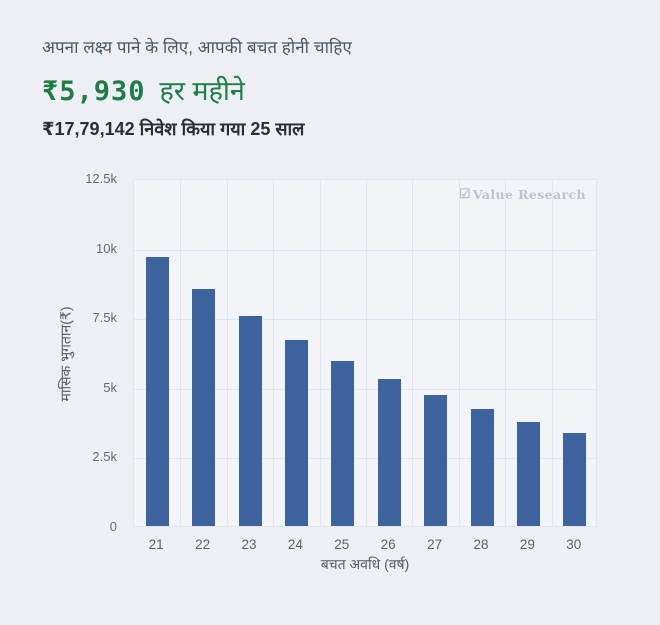 The height and width of the screenshot is (625, 660). I want to click on y-tick-label: 5k, so click(110, 387).